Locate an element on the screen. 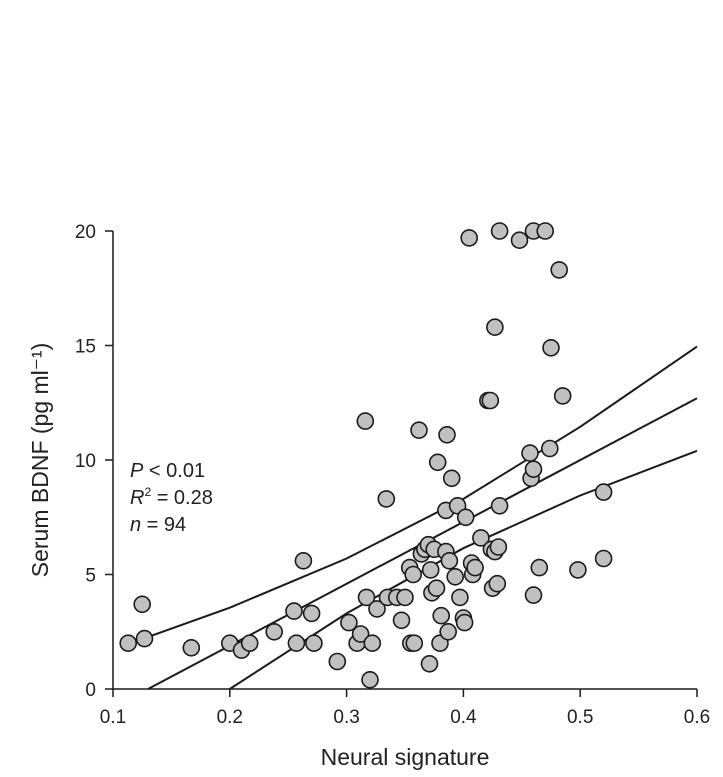  r-squared-value: = 0.28 is located at coordinates (182, 498).